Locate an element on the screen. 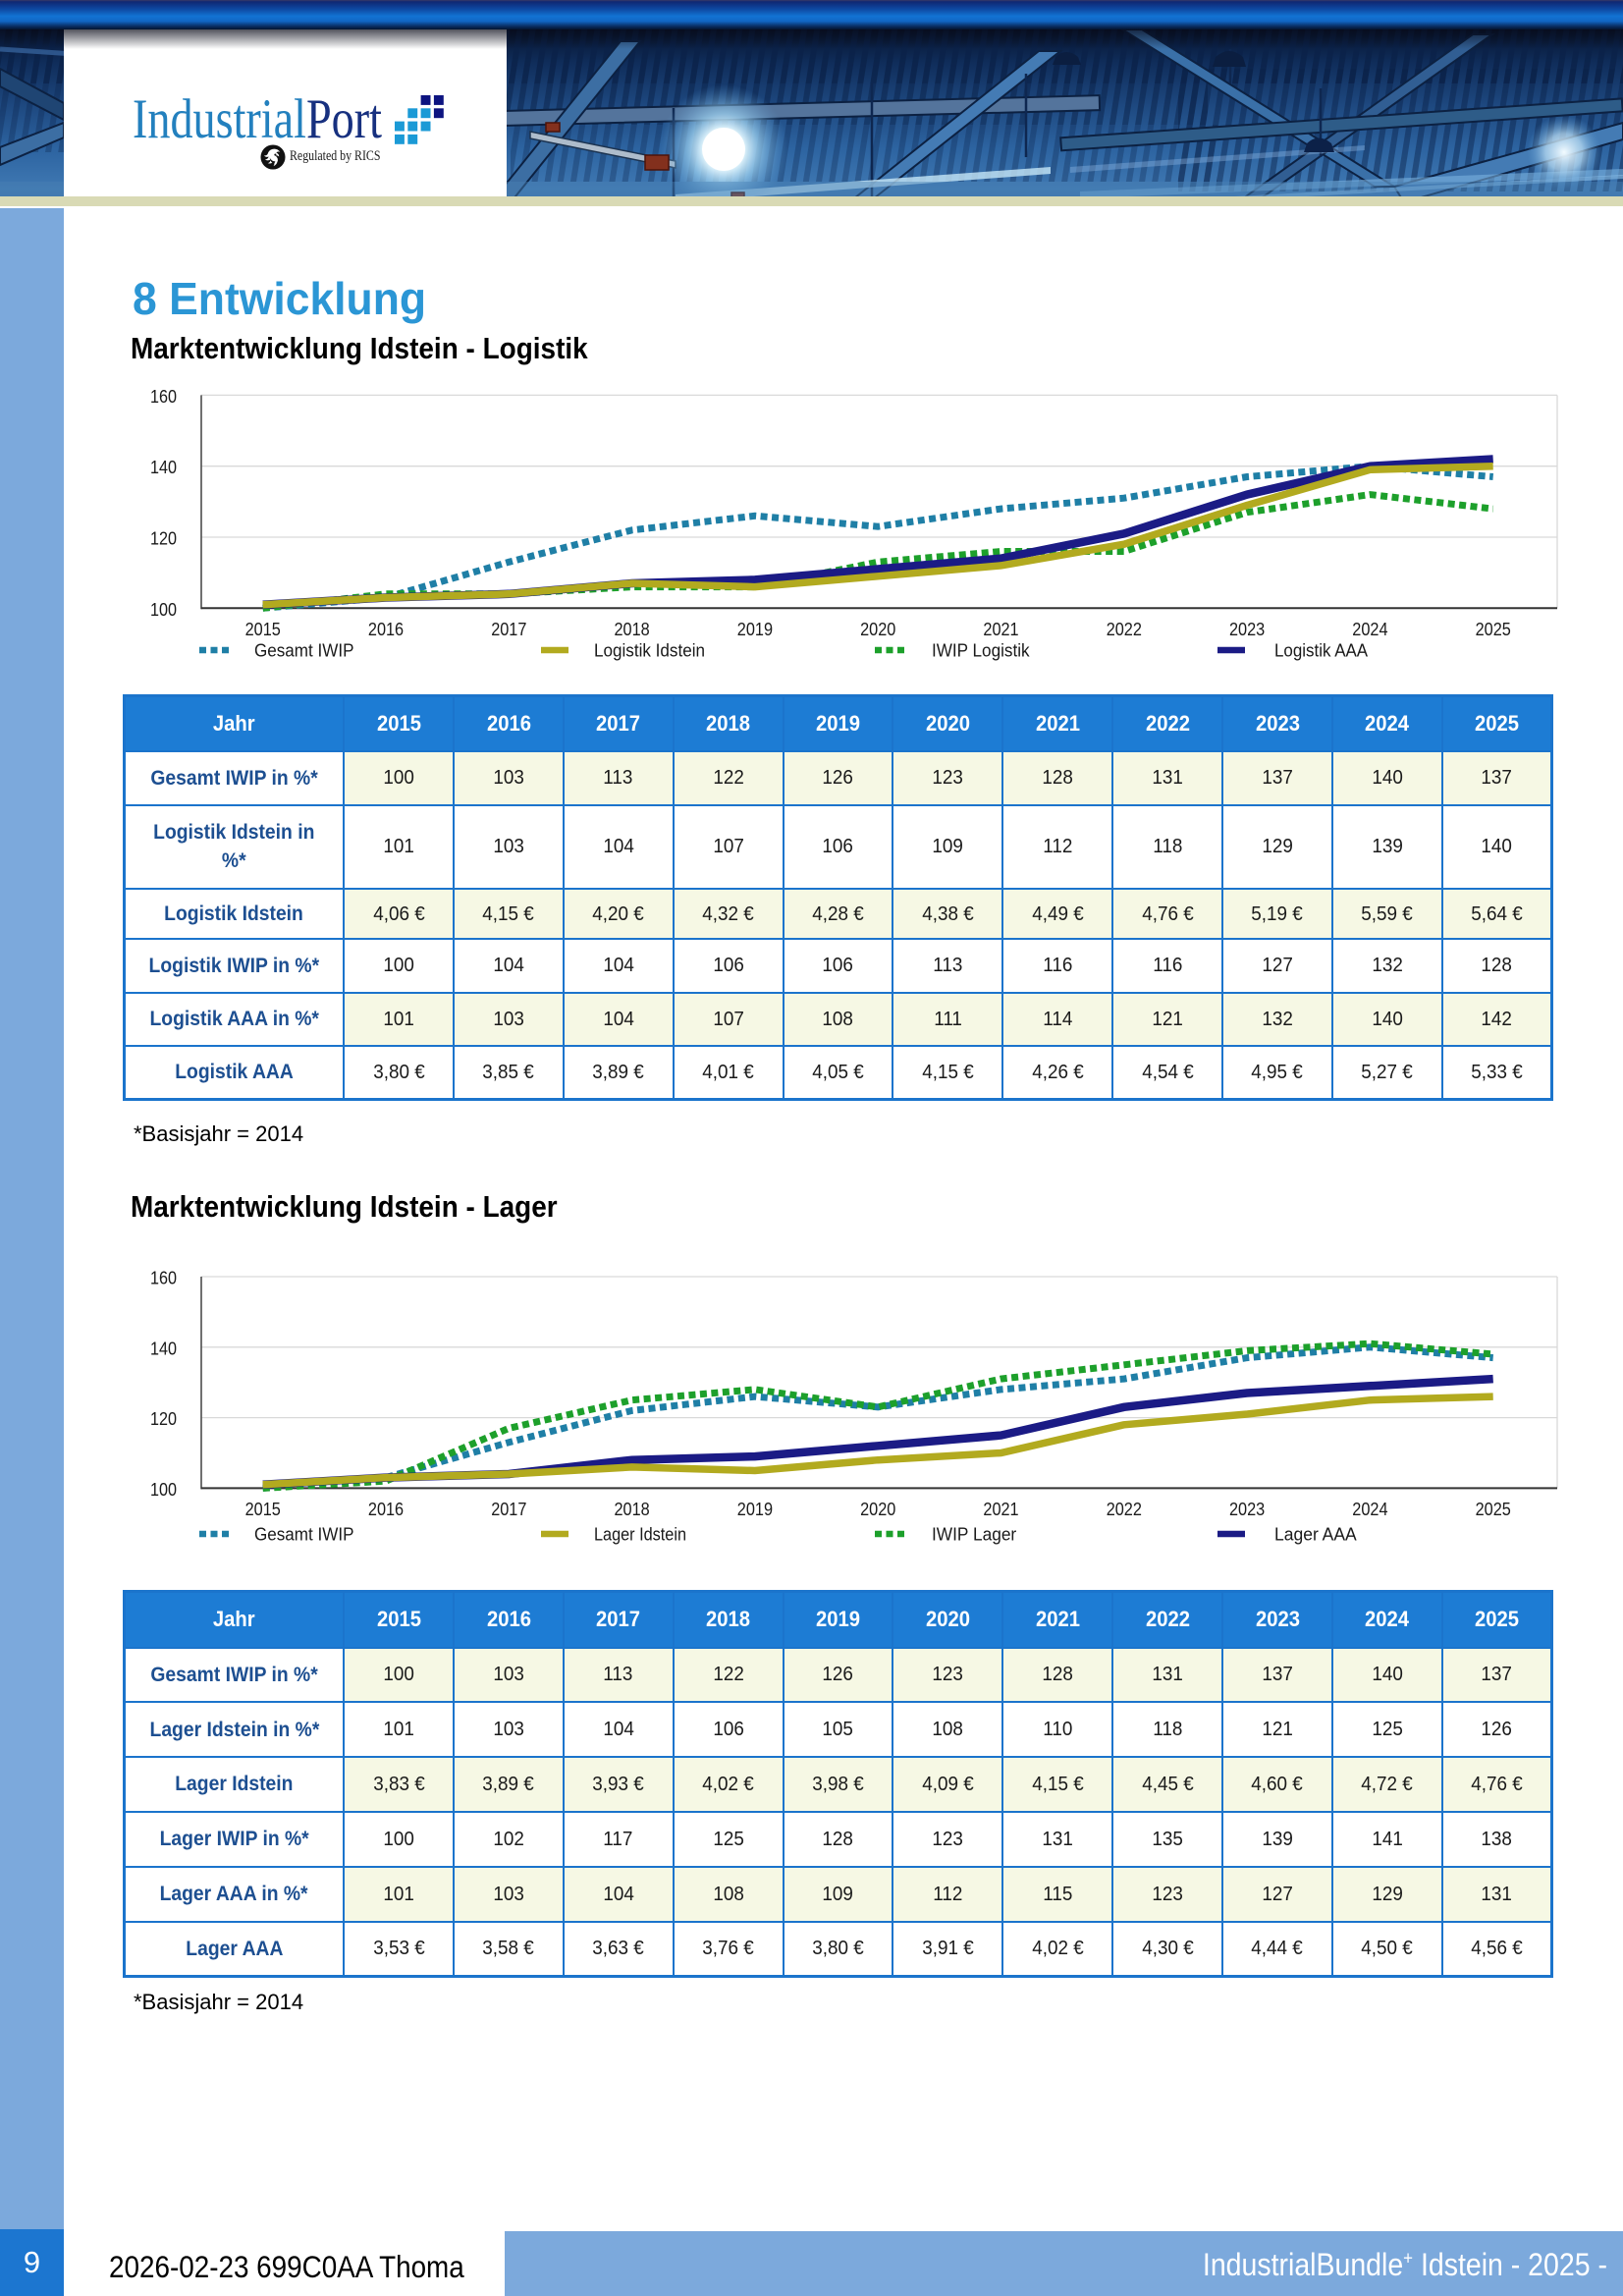 This screenshot has width=1623, height=2296. svg-text: Lager Idstein is located at coordinates (640, 1535).